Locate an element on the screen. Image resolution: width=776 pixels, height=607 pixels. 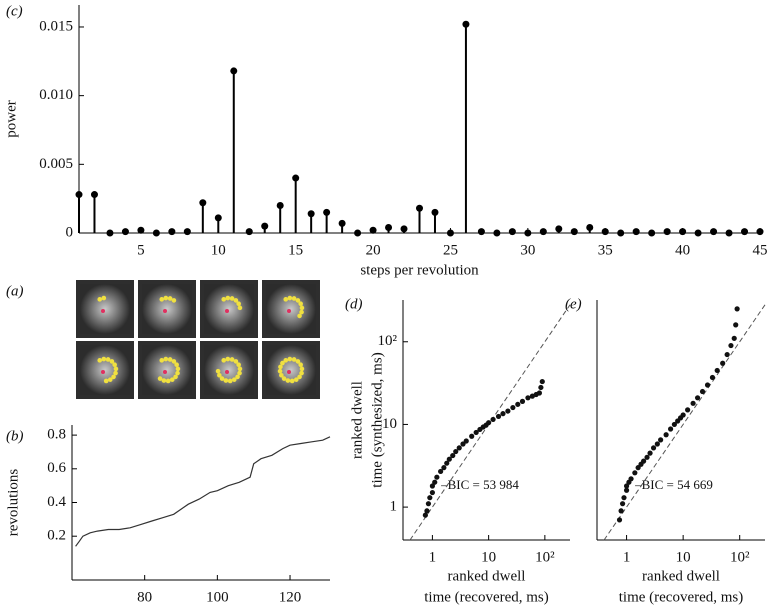
y-axis-label: time (synthesized, ms) is located at coordinates (377, 419).